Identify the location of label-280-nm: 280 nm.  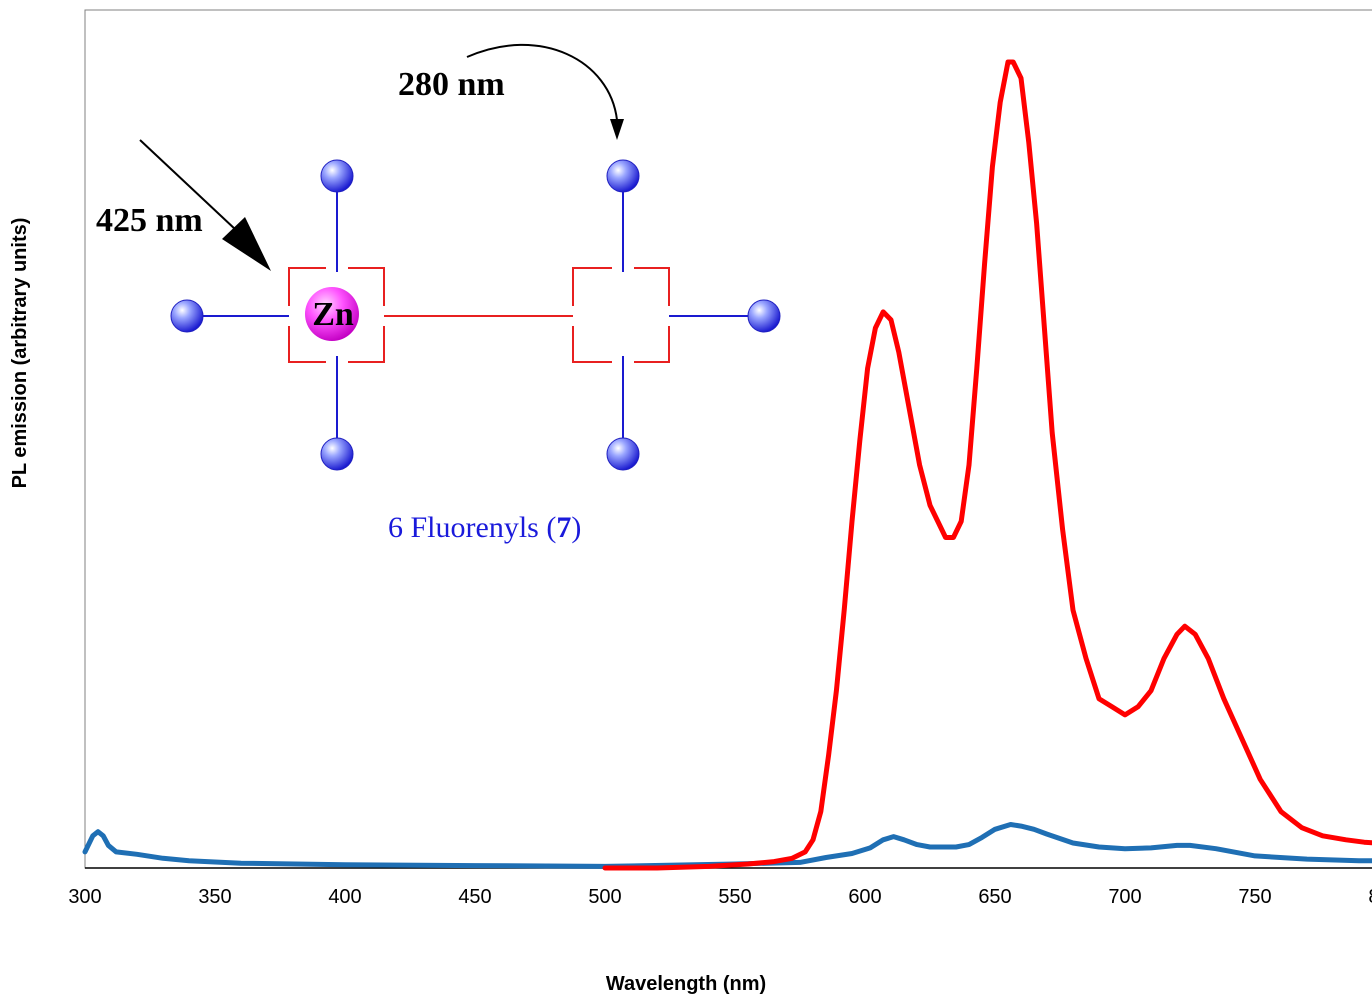
(451, 84).